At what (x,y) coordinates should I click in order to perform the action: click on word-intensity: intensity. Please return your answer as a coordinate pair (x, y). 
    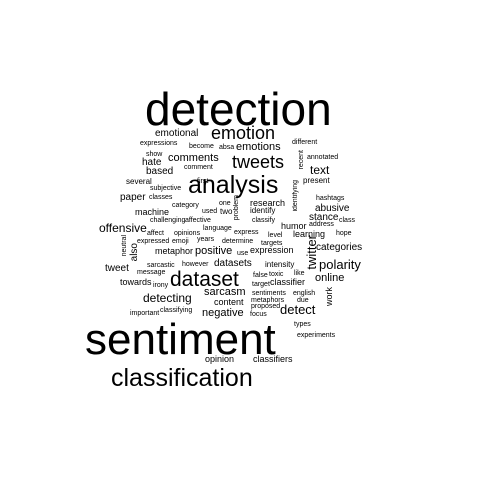
    Looking at the image, I should click on (280, 264).